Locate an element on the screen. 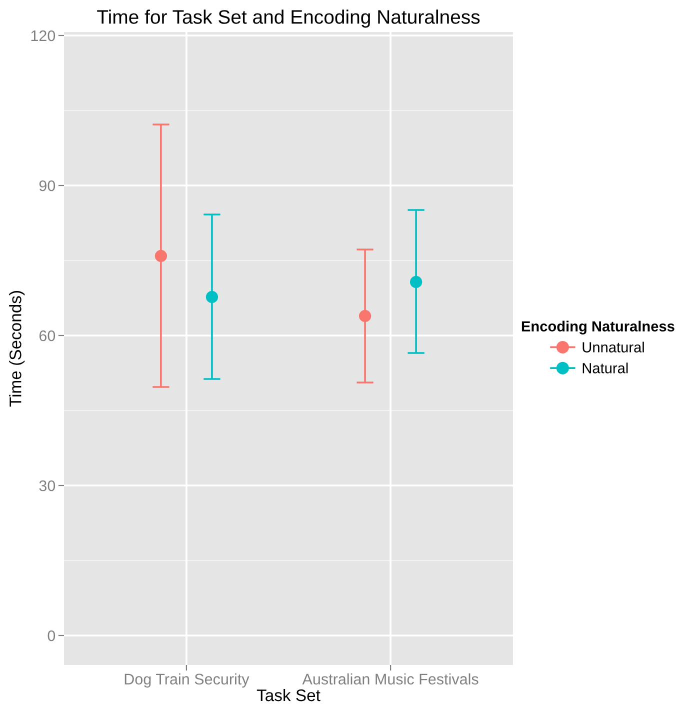  y-tick-label: 120 is located at coordinates (43, 36).